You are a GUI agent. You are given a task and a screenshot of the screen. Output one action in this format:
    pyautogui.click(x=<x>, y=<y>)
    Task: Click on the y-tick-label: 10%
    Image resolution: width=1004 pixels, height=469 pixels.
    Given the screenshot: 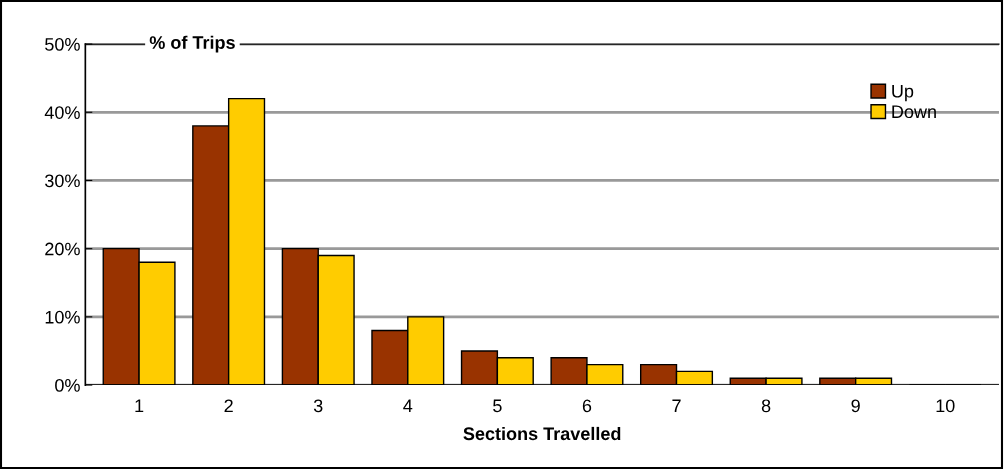 What is the action you would take?
    pyautogui.click(x=62, y=317)
    